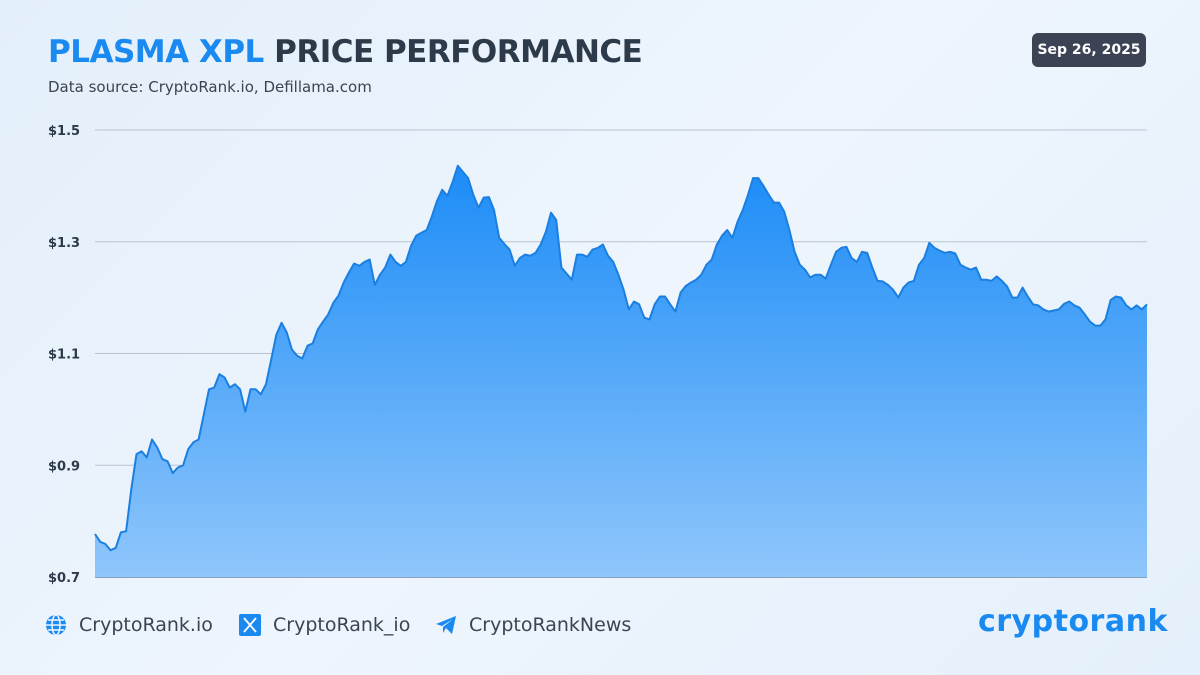  I want to click on y-tick-label: $0.9, so click(64, 466).